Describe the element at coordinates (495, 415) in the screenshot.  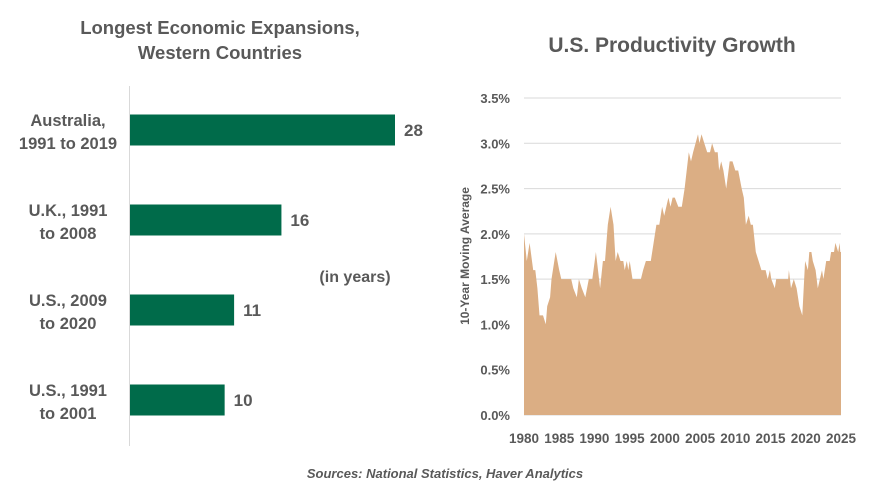
I see `y-tick-label: 0.0%` at that location.